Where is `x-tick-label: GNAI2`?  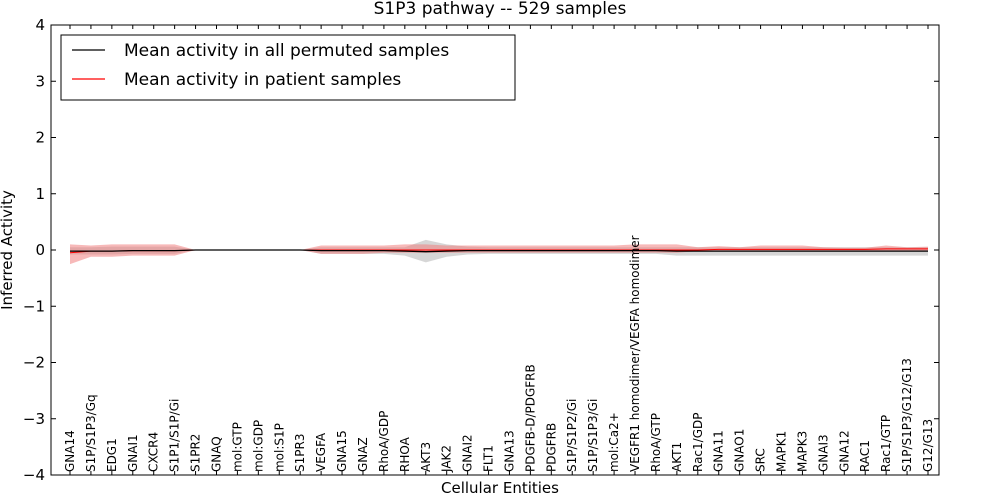 x-tick-label: GNAI2 is located at coordinates (468, 453).